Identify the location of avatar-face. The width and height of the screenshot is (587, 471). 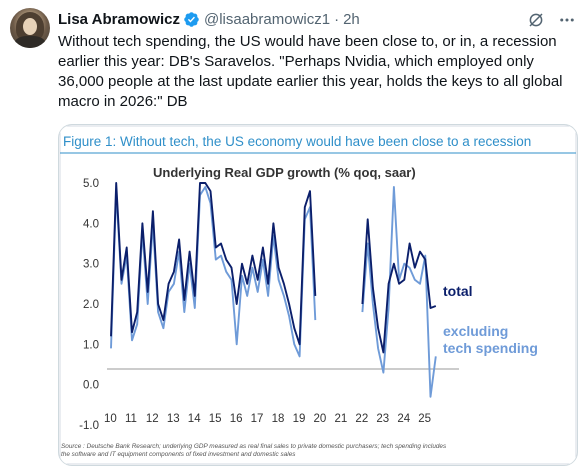
(30, 26).